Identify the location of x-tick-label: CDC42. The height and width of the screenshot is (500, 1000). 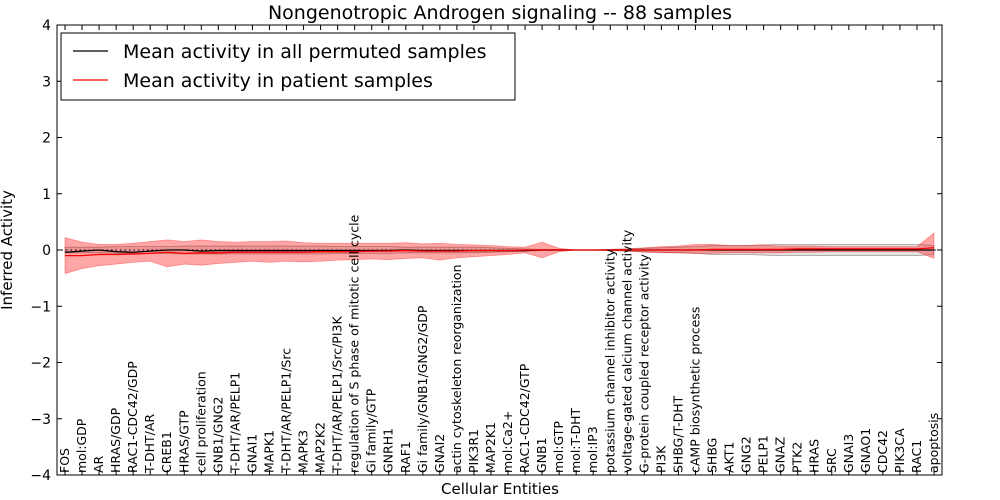
(882, 451).